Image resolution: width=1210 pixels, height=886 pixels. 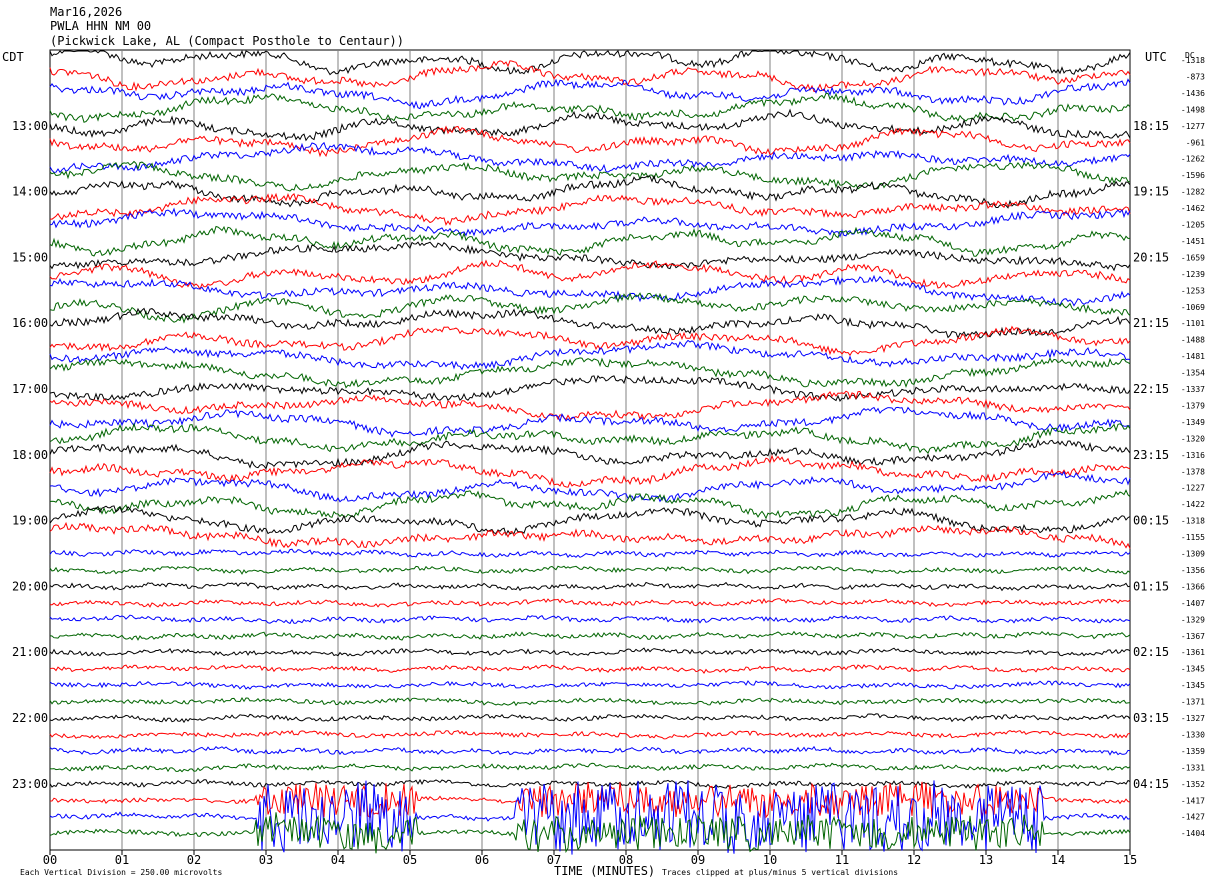 What do you see at coordinates (1193, 570) in the screenshot?
I see `dc-offset-value: -1356` at bounding box center [1193, 570].